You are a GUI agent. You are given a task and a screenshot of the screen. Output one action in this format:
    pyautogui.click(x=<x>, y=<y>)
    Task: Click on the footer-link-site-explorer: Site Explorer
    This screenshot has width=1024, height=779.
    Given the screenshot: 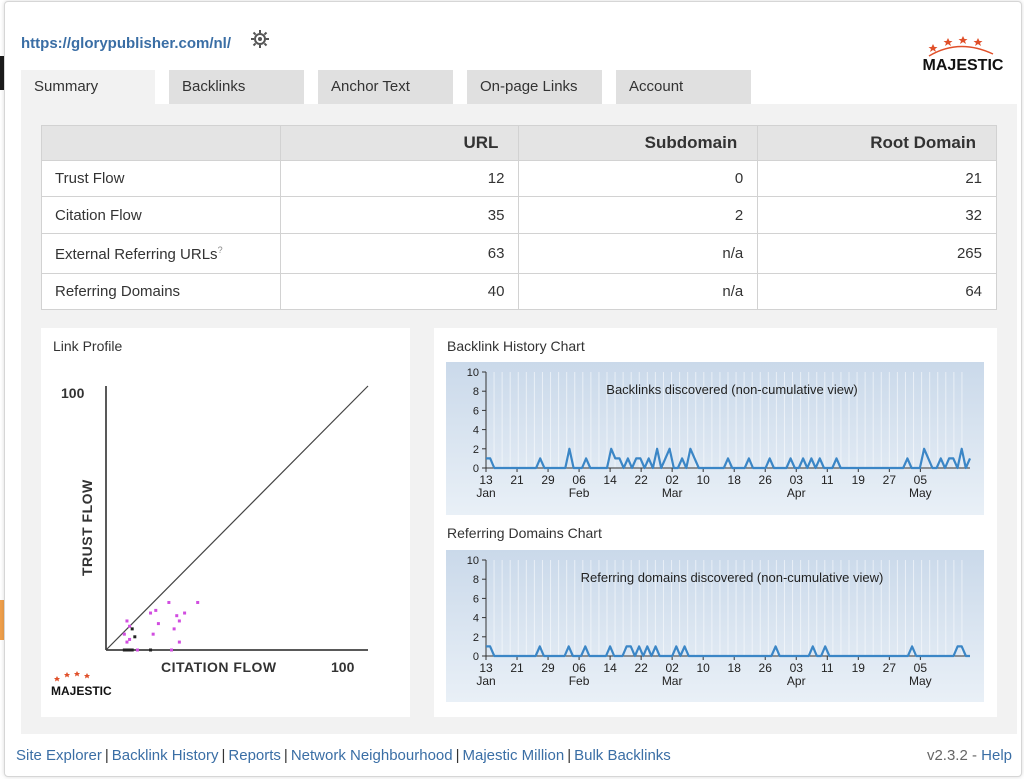 What is the action you would take?
    pyautogui.click(x=59, y=755)
    